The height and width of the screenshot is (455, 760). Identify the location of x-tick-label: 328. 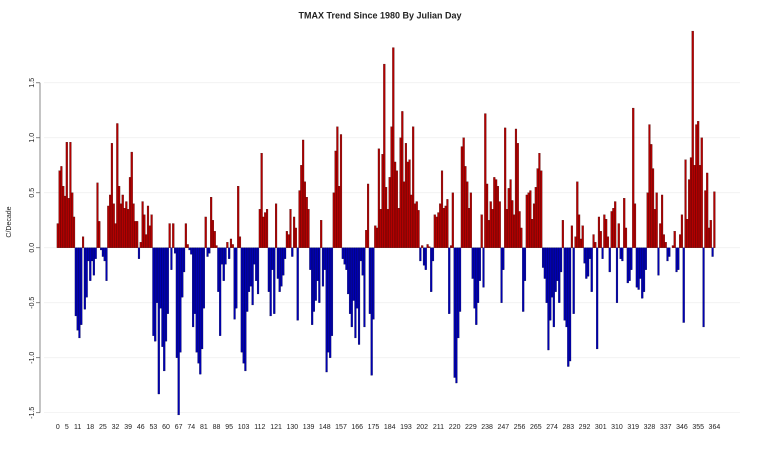
(650, 427).